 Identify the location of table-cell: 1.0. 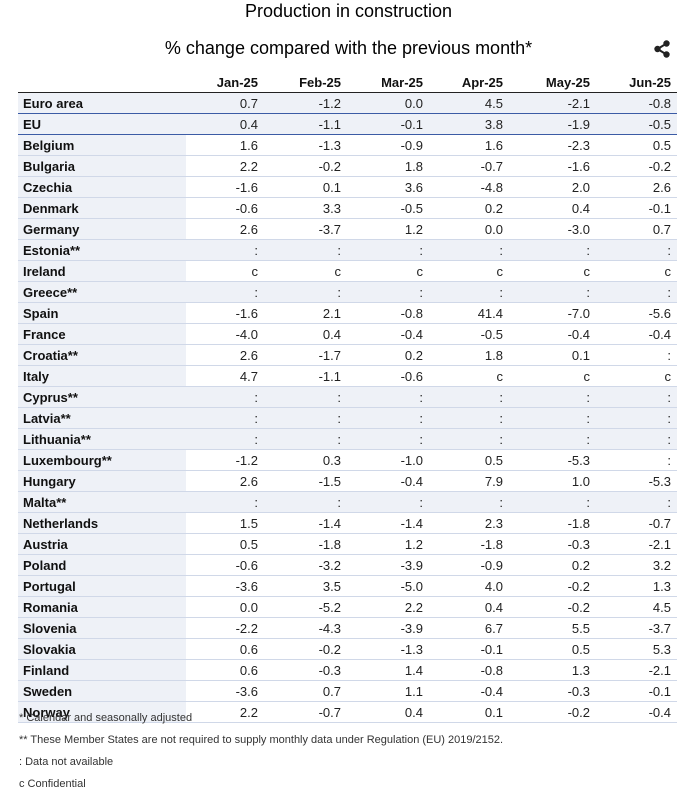
(552, 481).